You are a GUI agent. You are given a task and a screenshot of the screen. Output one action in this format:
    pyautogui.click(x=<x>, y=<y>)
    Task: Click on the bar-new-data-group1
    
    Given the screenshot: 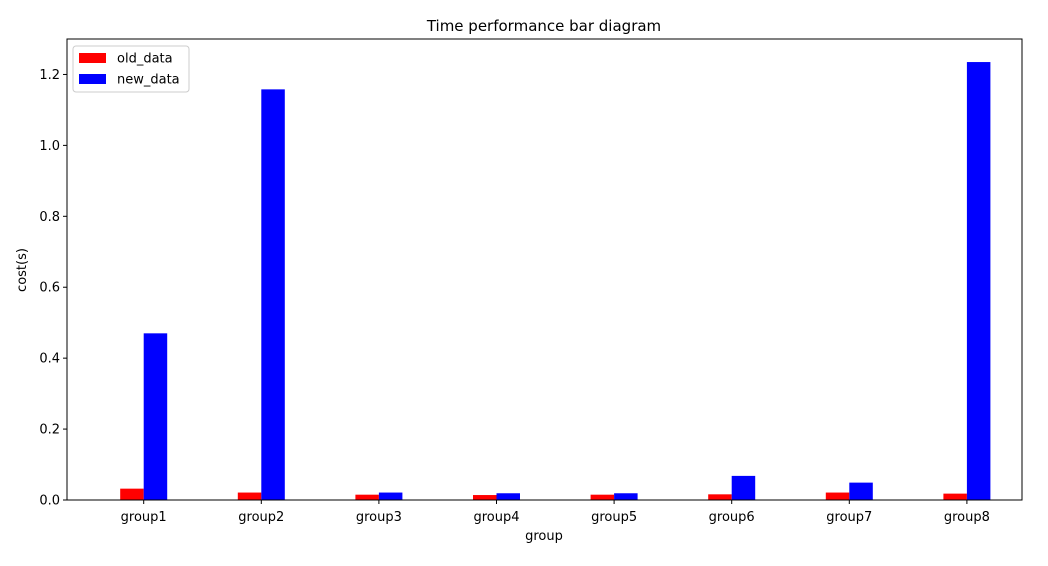 What is the action you would take?
    pyautogui.click(x=155, y=416)
    